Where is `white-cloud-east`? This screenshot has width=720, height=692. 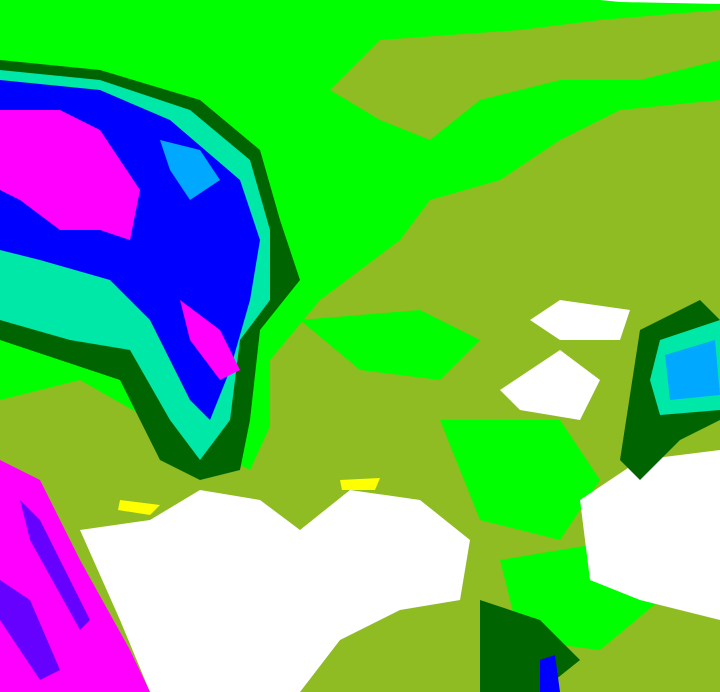
white-cloud-east is located at coordinates (610, 460).